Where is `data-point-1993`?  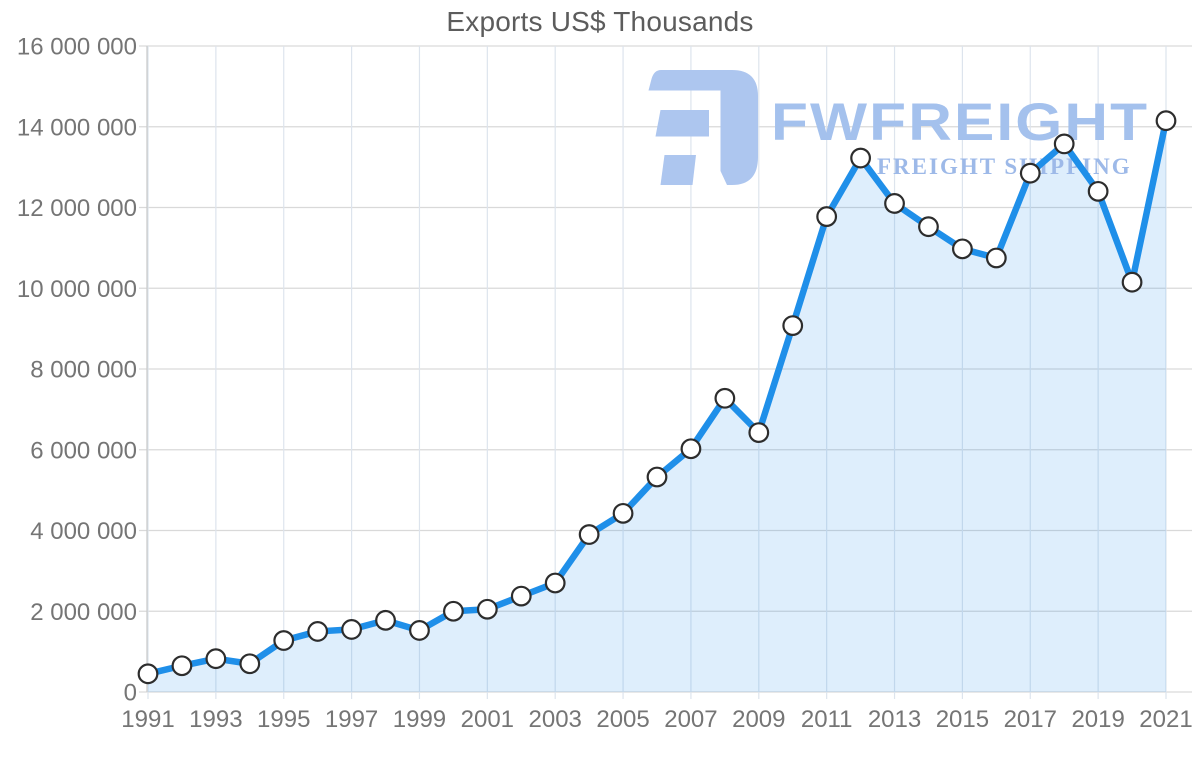
data-point-1993 is located at coordinates (216, 659).